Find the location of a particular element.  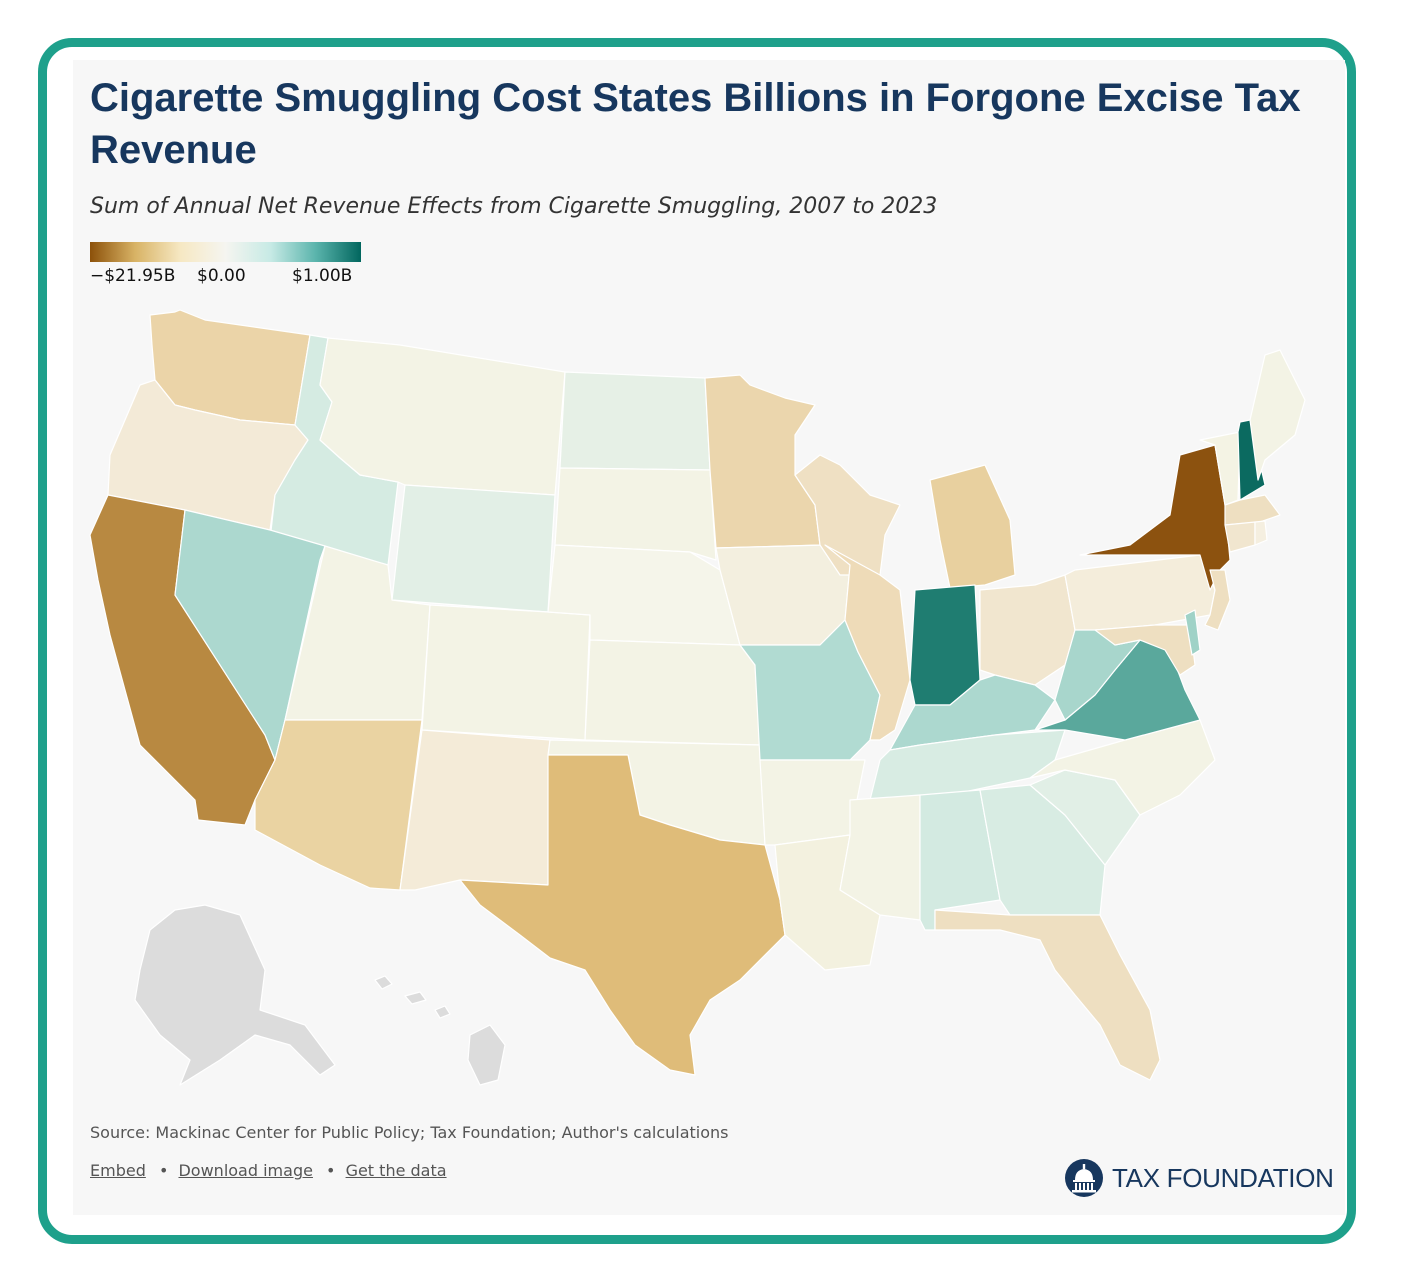

state-ri is located at coordinates (1261, 533).